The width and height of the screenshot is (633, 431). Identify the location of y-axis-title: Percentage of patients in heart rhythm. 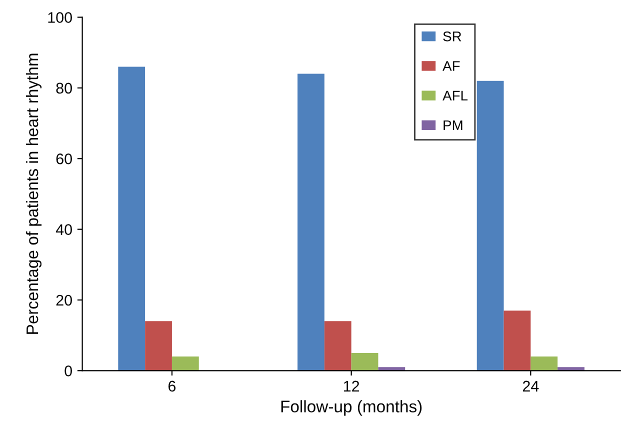
(34, 194).